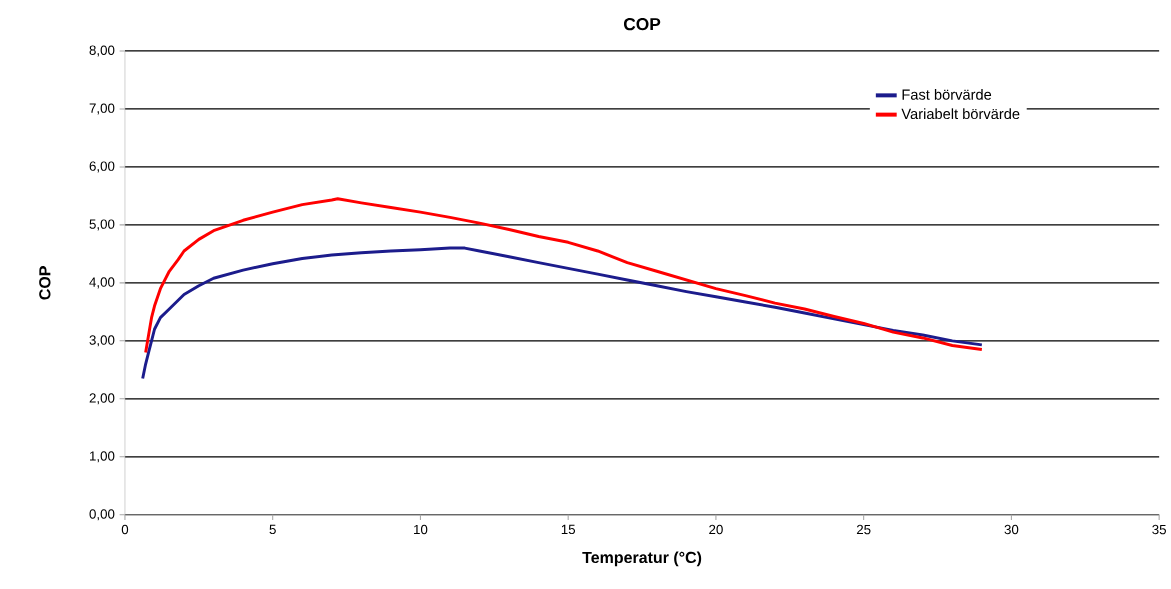 The image size is (1171, 589). I want to click on y-tick-label: 2,00, so click(102, 399).